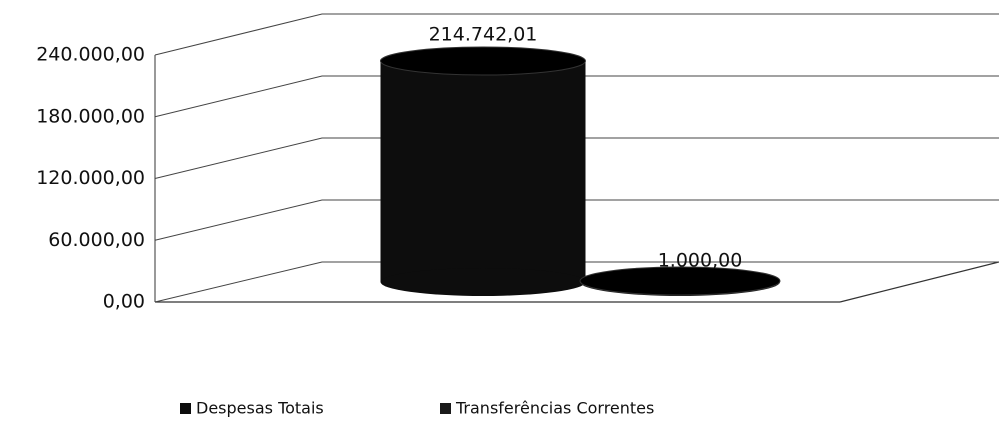 This screenshot has height=421, width=999. I want to click on cylinder-base, so click(483, 282).